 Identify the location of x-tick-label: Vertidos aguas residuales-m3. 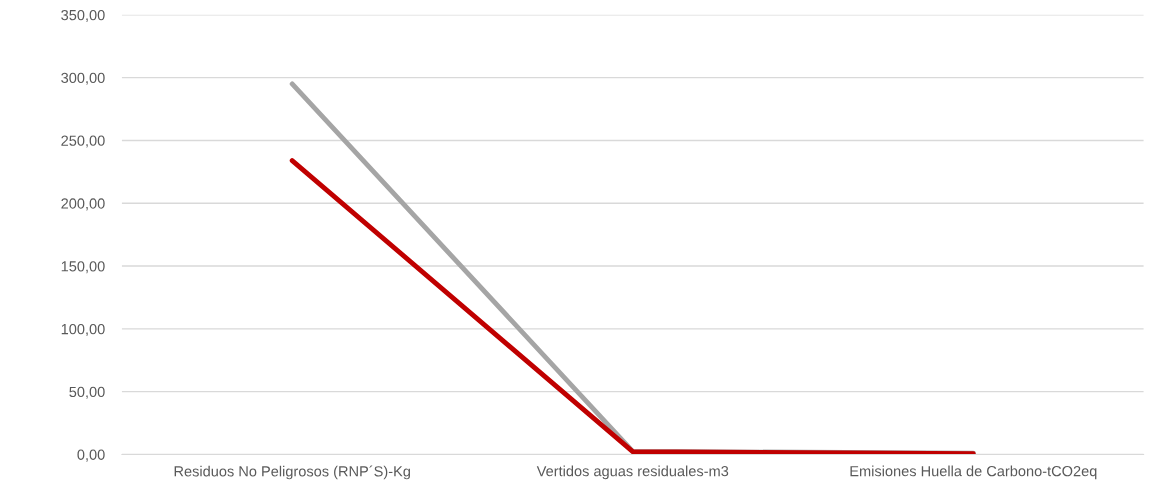
(632, 472).